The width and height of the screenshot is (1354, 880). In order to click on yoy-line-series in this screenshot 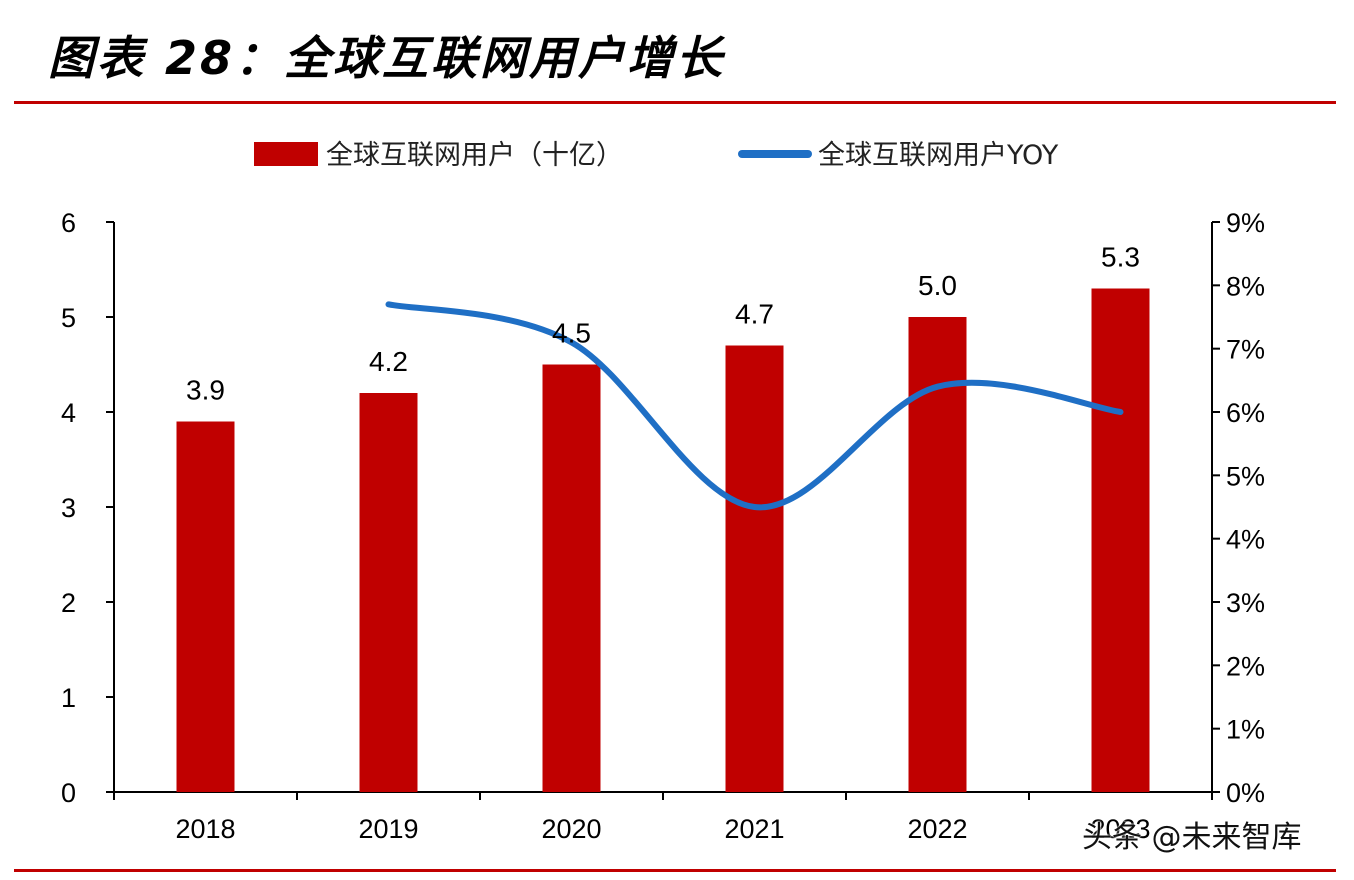, I will do `click(754, 406)`.